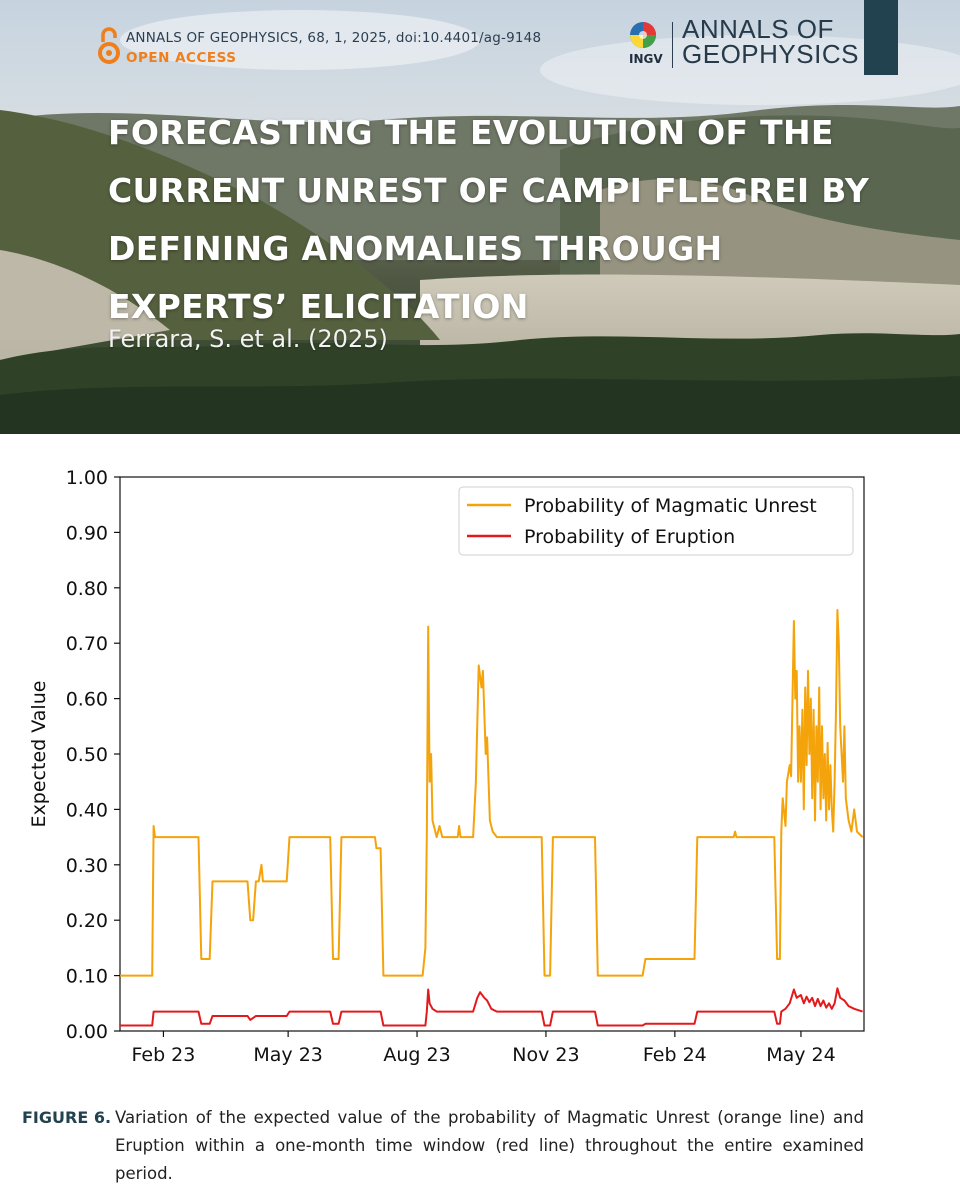  What do you see at coordinates (87, 533) in the screenshot?
I see `y-tick-label: 0.90` at bounding box center [87, 533].